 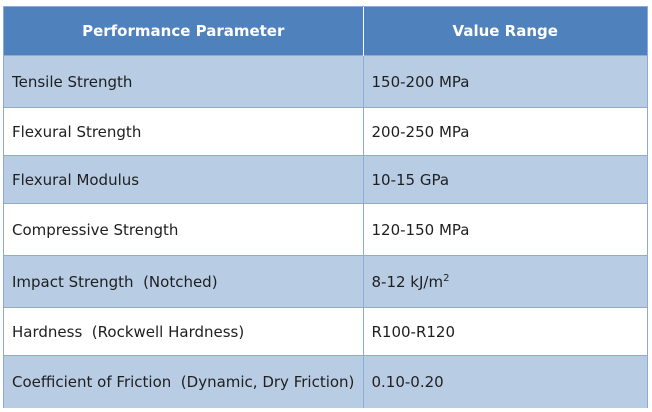 I want to click on parameter-cell: Impact Strength (Notched), so click(x=184, y=281).